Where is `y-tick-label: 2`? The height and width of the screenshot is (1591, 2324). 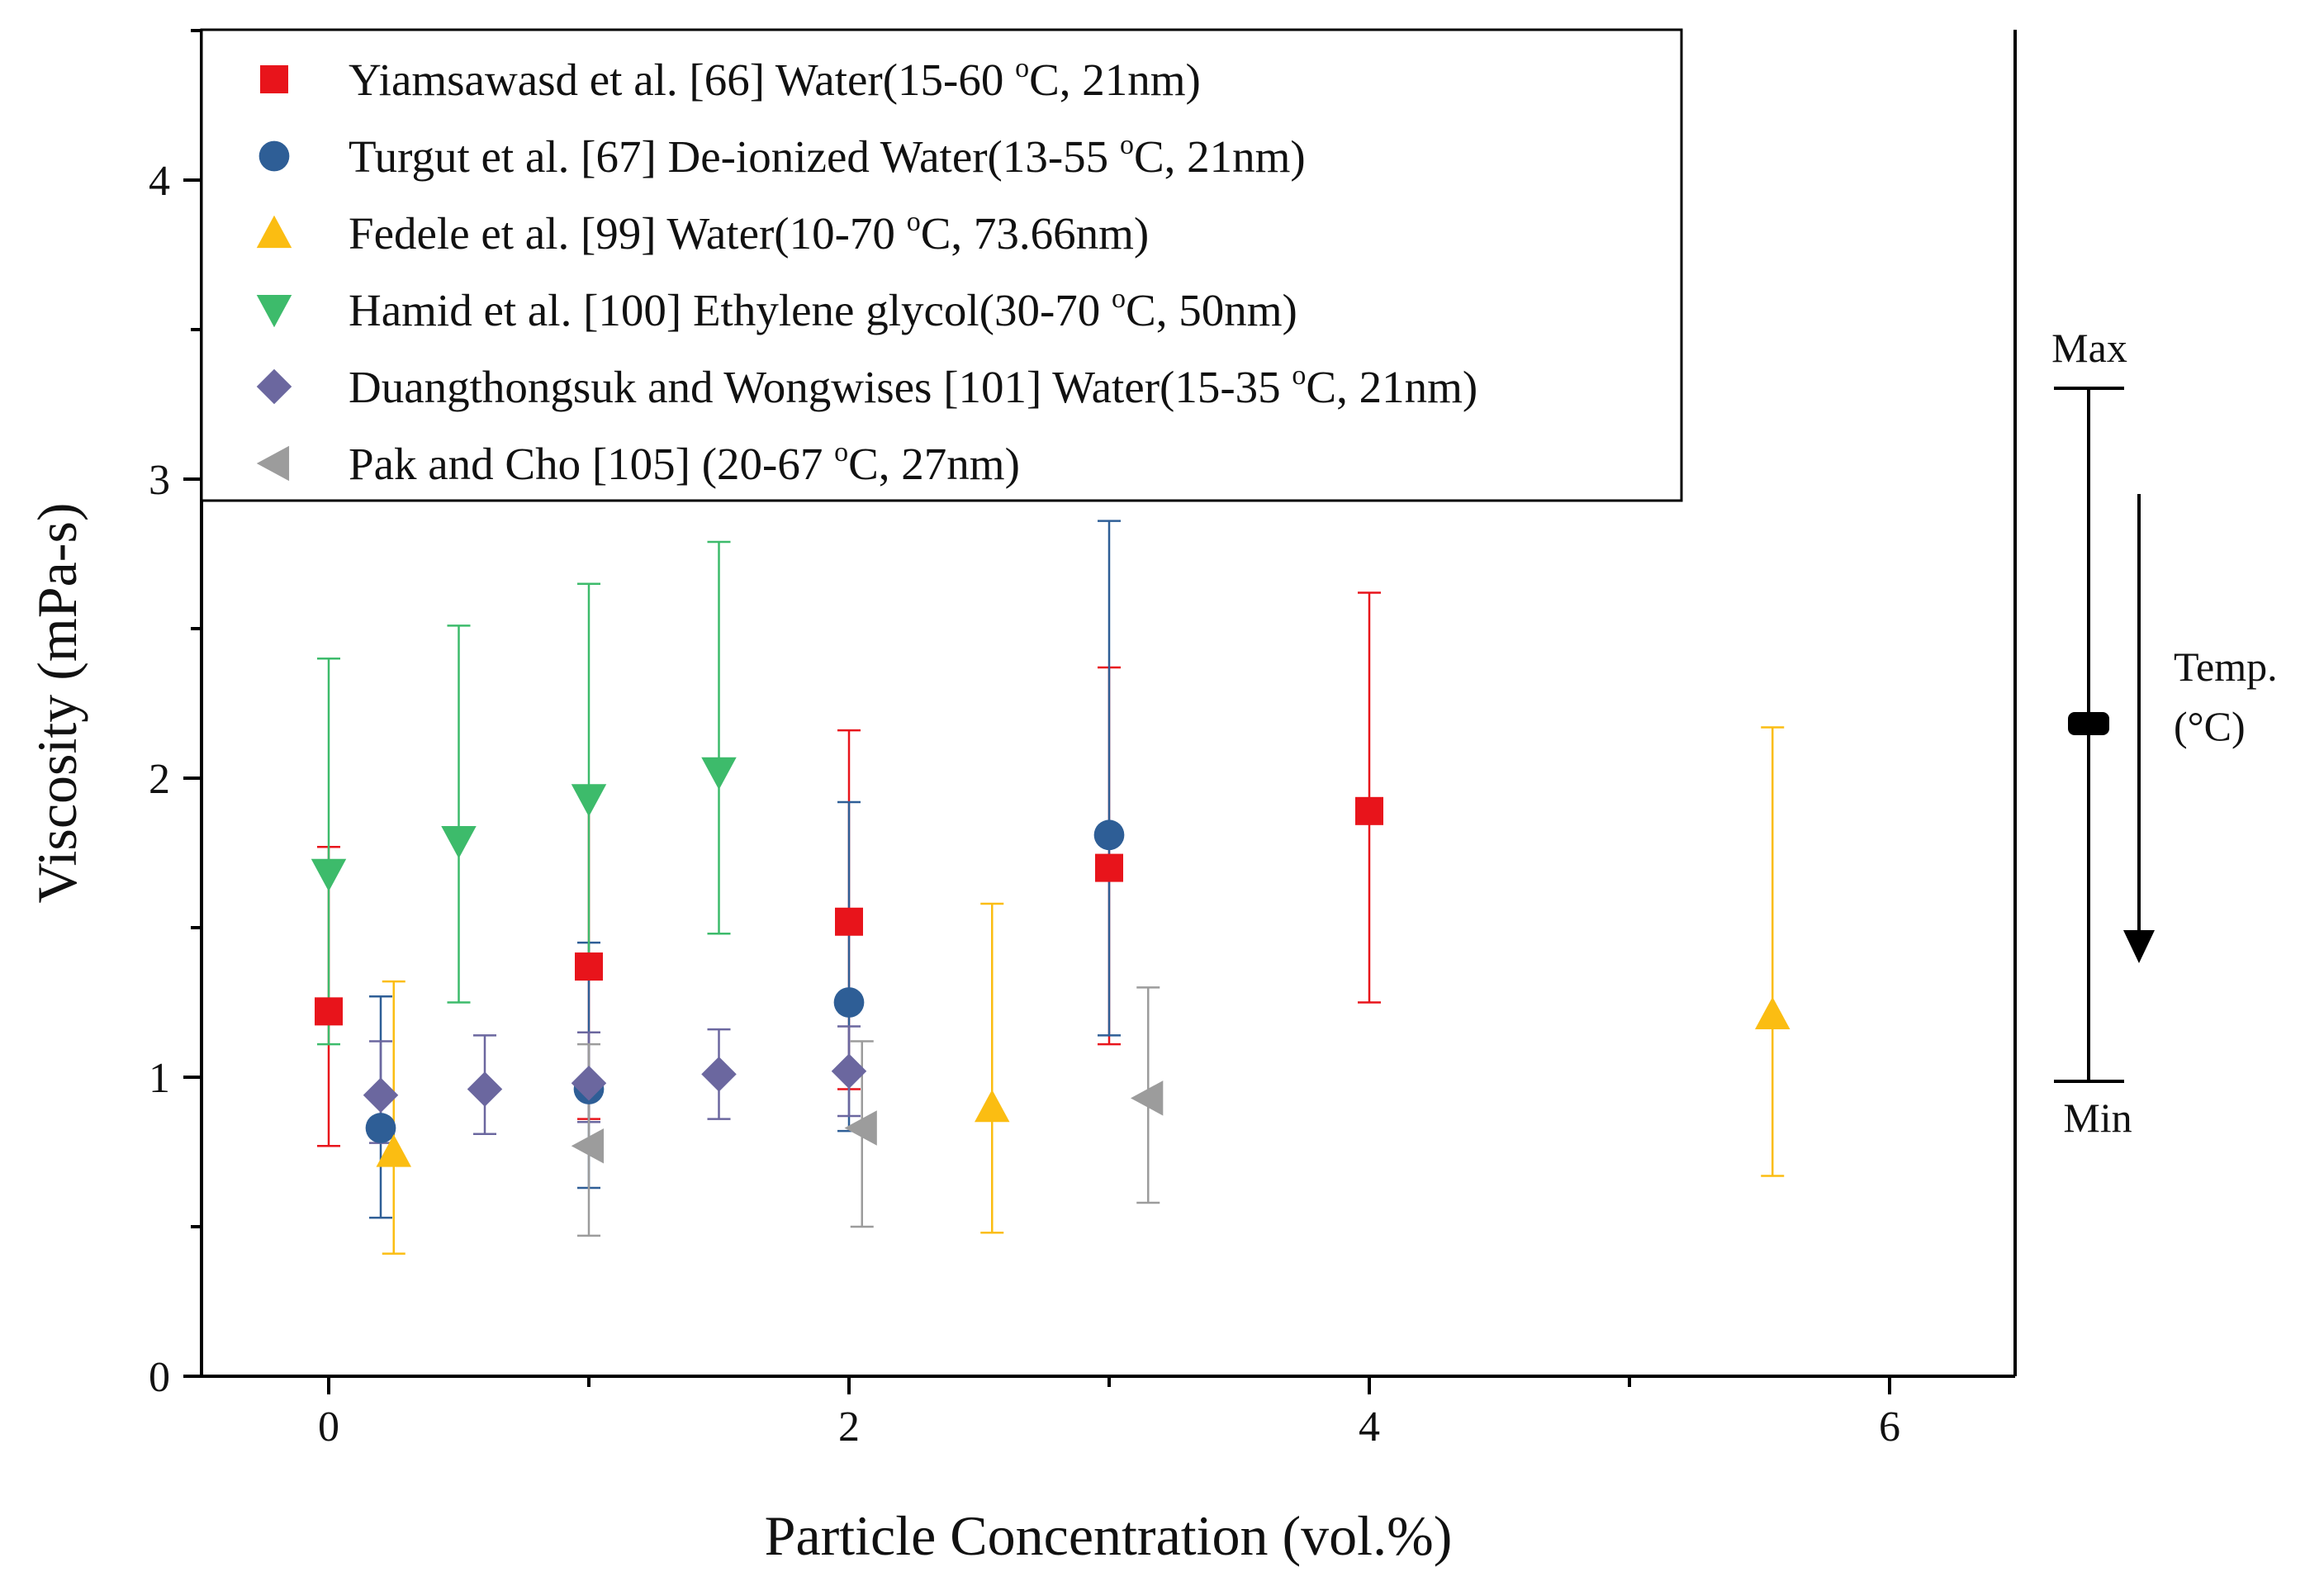 y-tick-label: 2 is located at coordinates (159, 779).